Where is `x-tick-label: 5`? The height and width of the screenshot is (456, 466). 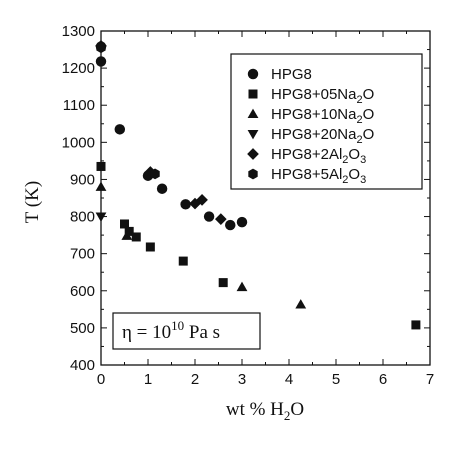
x-tick-label: 5 is located at coordinates (336, 379).